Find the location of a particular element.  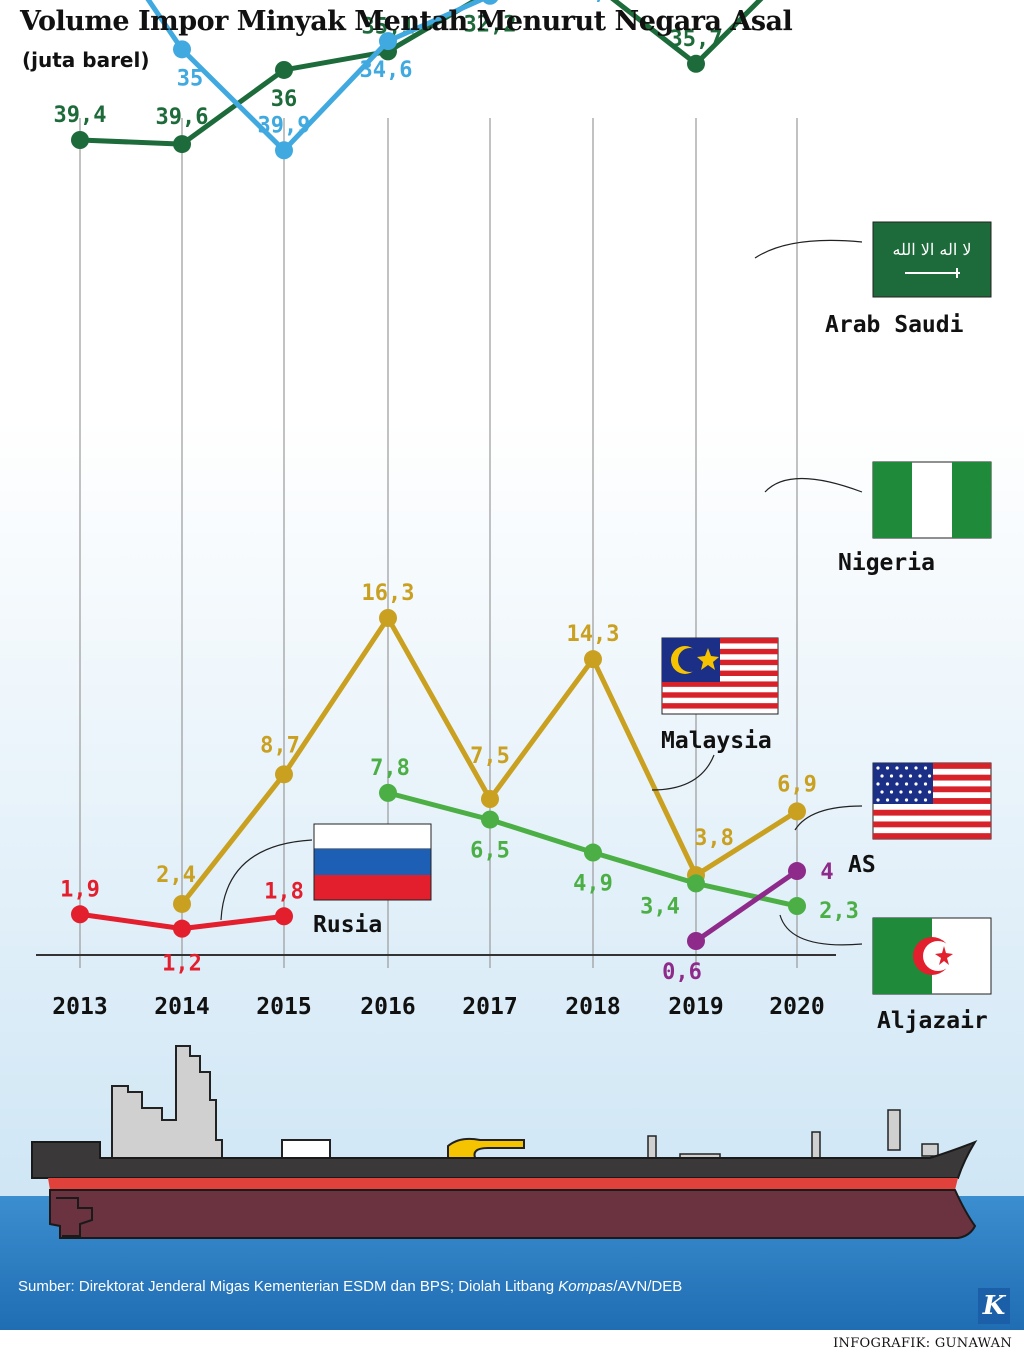

x-axis-tick-labels: 2013 2014 2015 2016 2017 2018 2019 2020 is located at coordinates (438, 1007).